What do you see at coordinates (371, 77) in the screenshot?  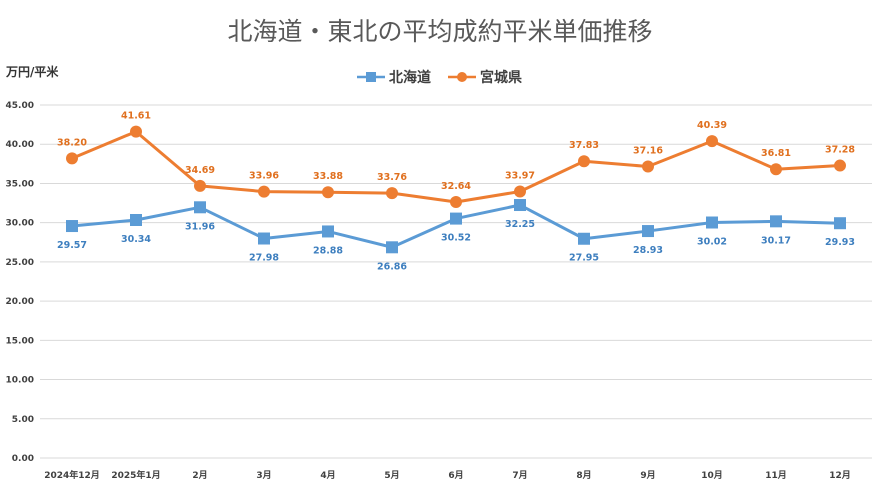 I see `legend-marker-square` at bounding box center [371, 77].